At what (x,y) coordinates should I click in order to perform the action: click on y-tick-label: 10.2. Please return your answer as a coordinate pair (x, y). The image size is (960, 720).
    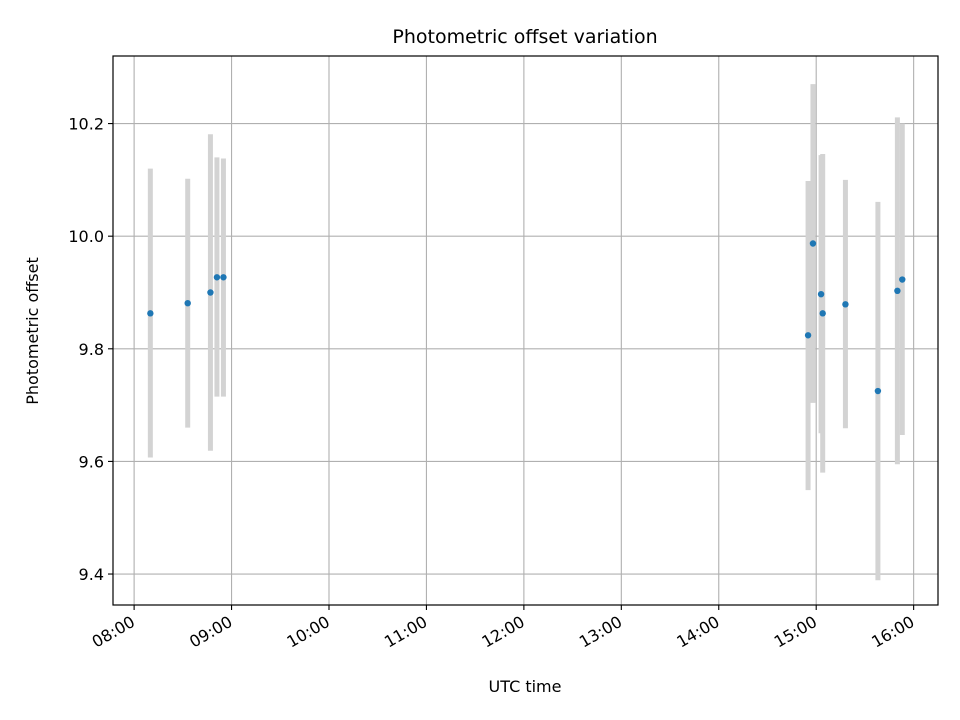
    Looking at the image, I should click on (86, 124).